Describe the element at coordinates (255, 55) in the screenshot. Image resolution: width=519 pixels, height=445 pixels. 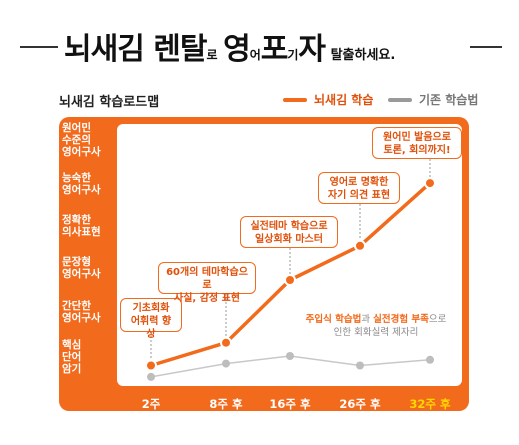
I see `headline-small-2: 어` at that location.